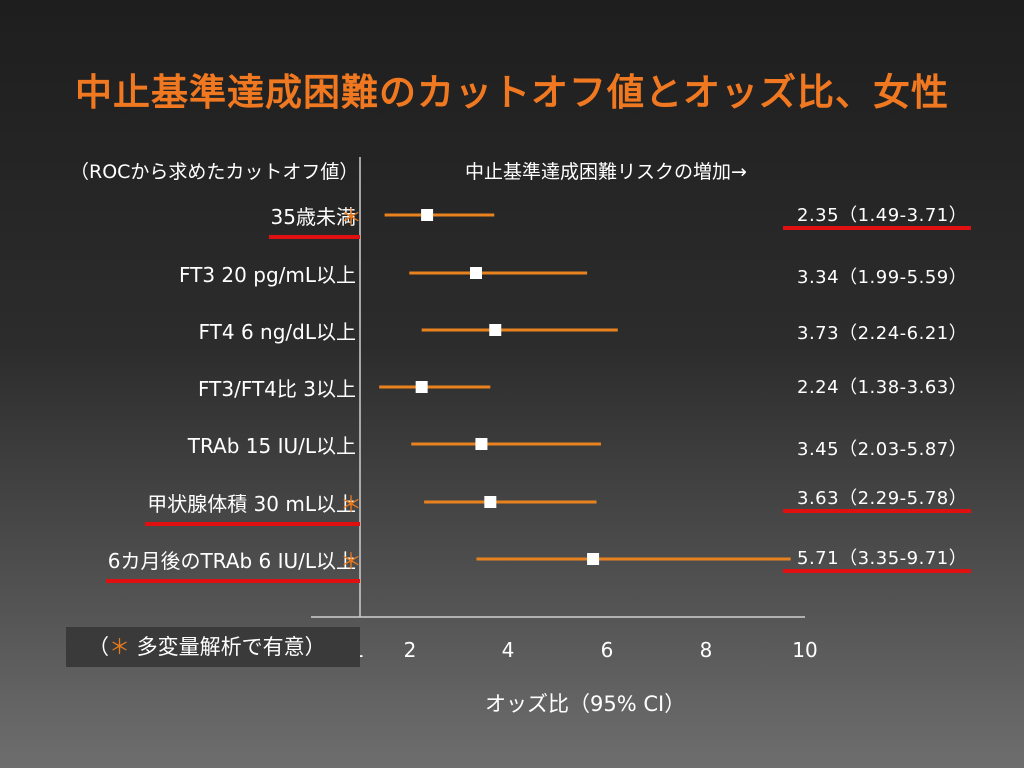  I want to click on ci-value-text: 2.35（1.49-3.71）, so click(882, 215).